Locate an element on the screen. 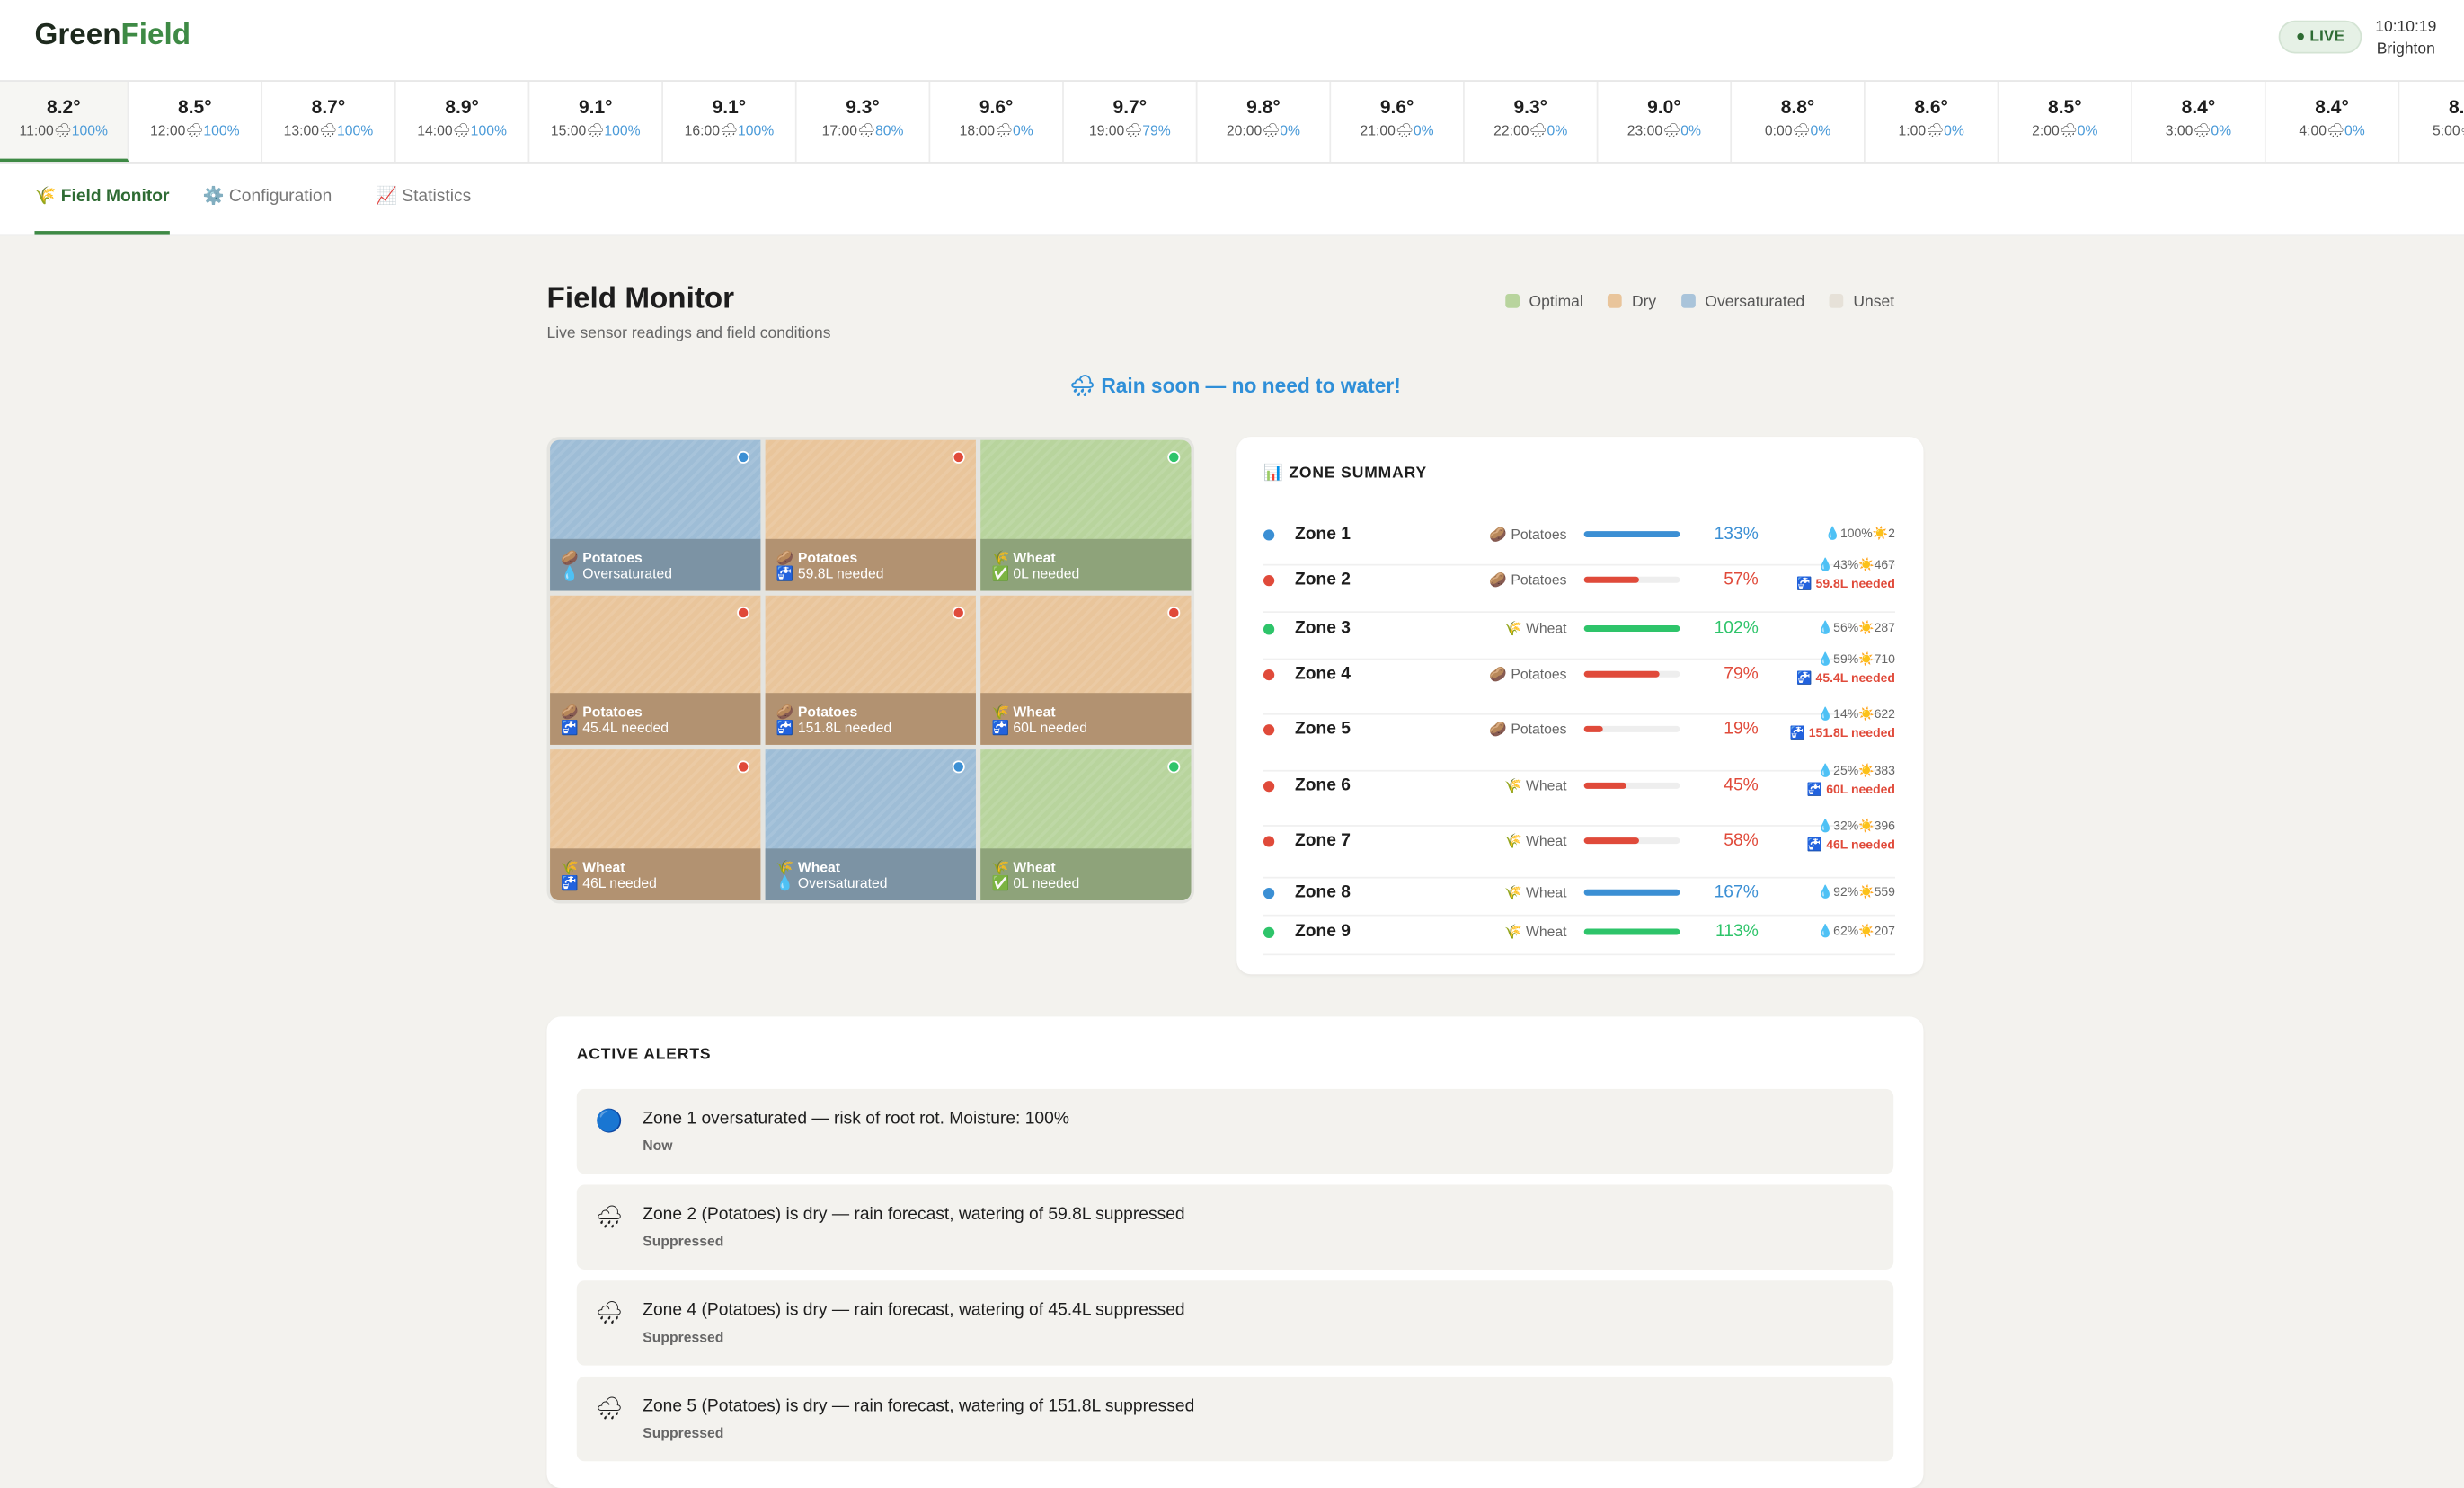 The height and width of the screenshot is (1488, 2464). legend-label: Oversaturated is located at coordinates (1755, 303).